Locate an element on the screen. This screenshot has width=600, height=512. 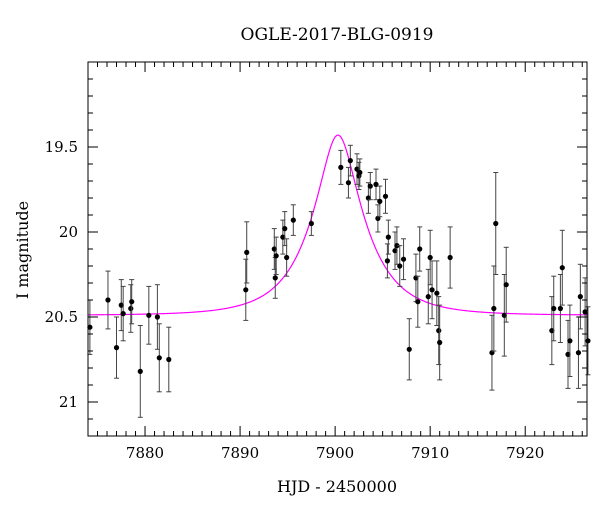
x-tick-label: 7890 is located at coordinates (240, 453).